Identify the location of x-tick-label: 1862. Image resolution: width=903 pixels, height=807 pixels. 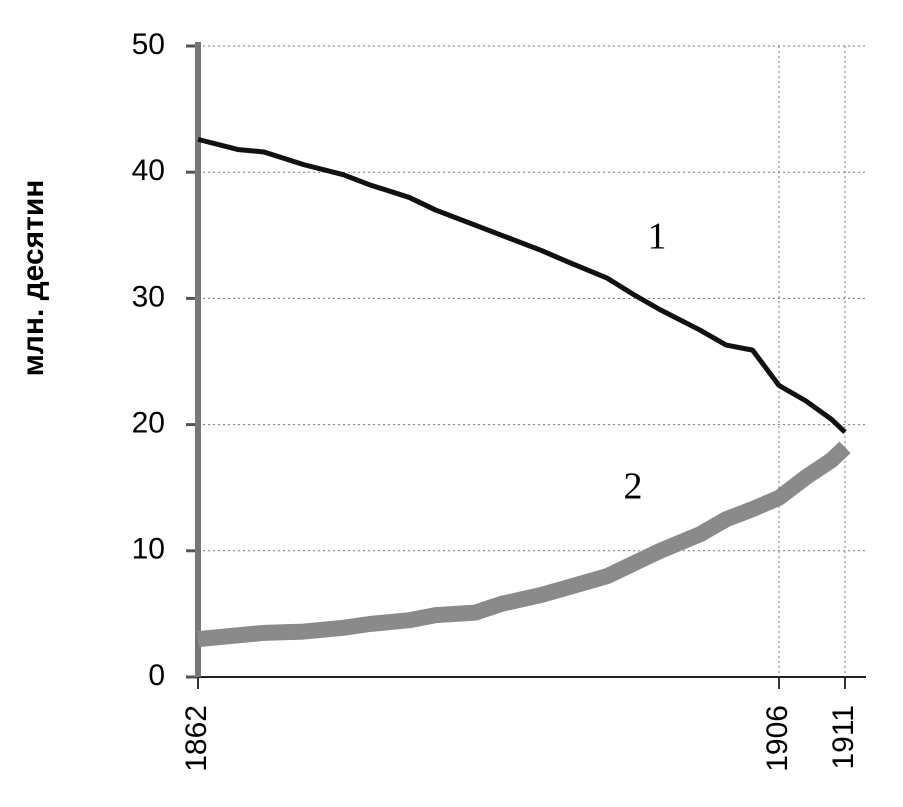
(196, 738).